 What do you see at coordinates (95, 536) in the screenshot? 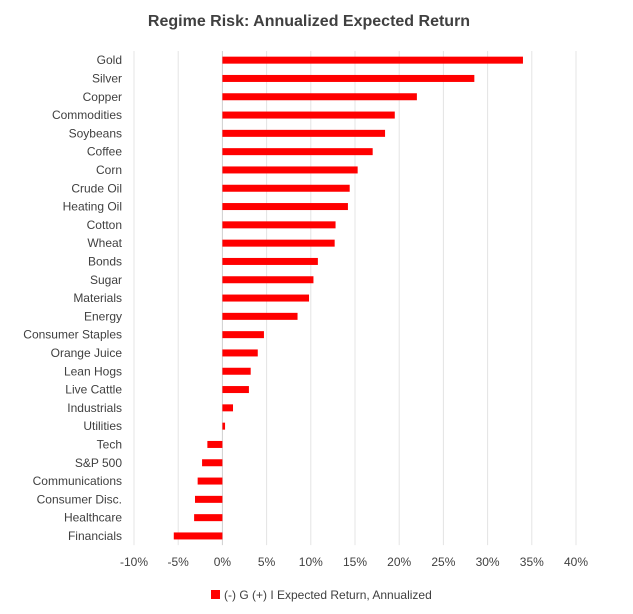
I see `category-label: Financials` at bounding box center [95, 536].